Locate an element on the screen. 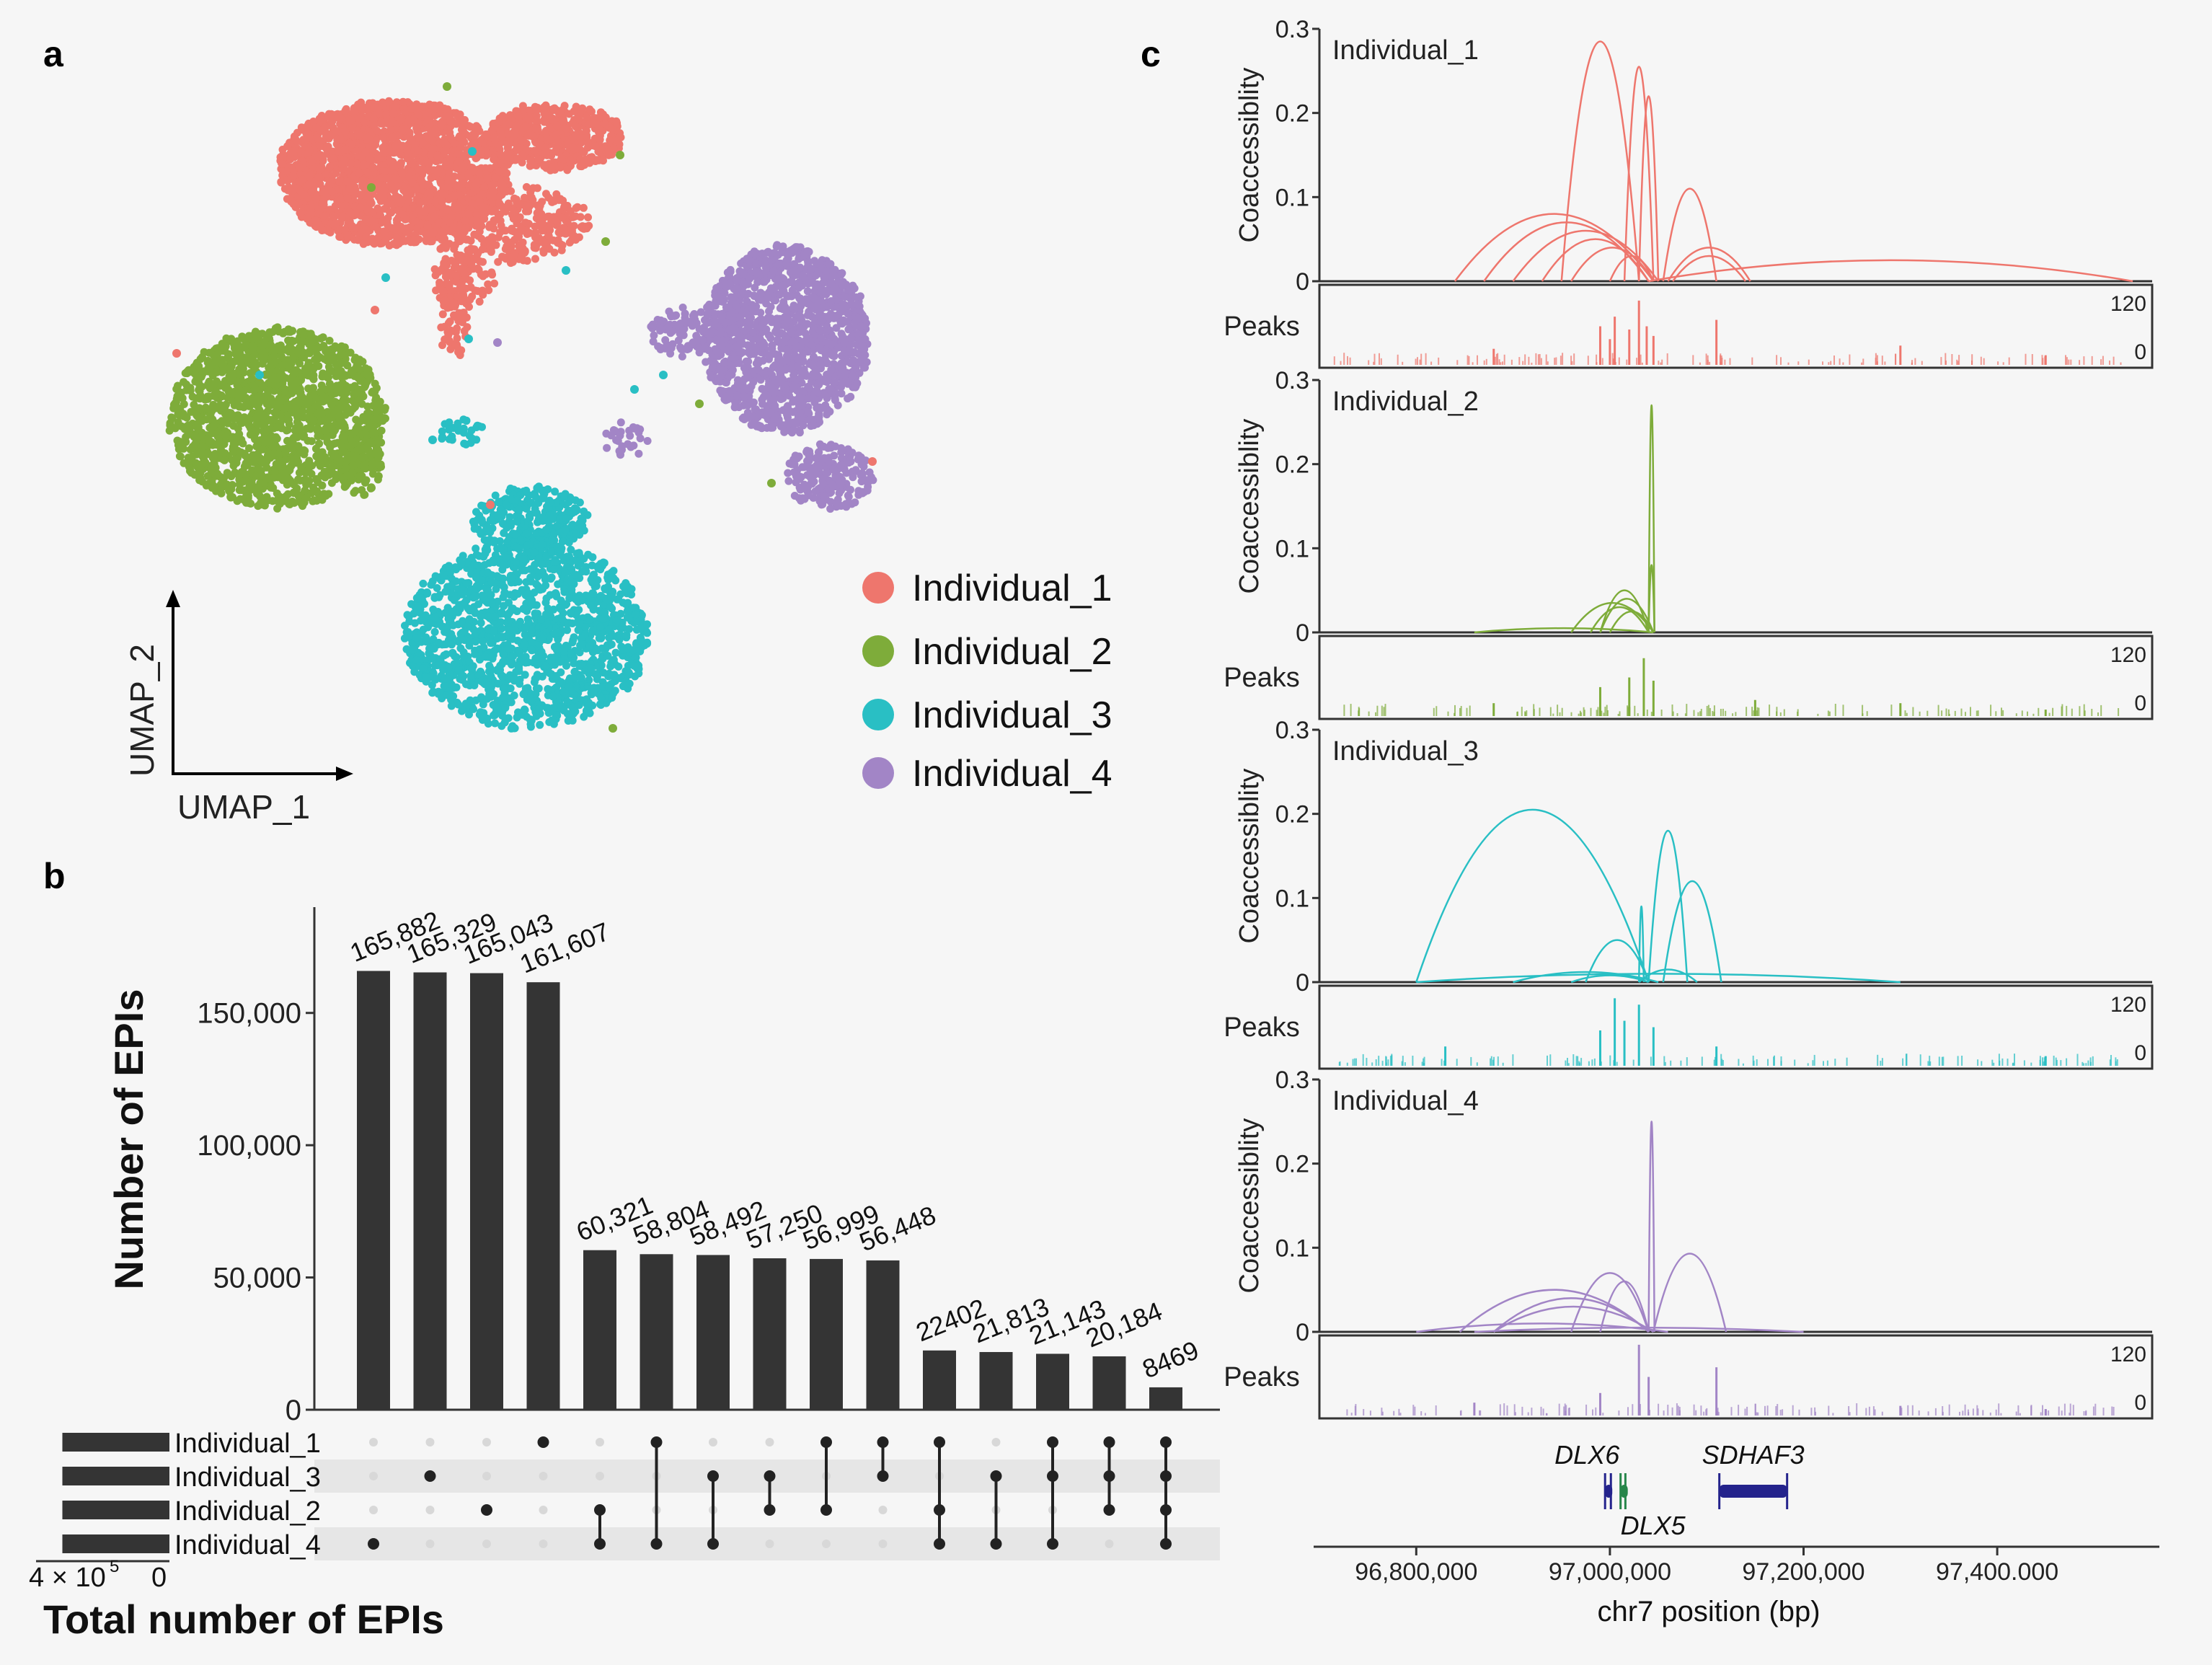 The height and width of the screenshot is (1665, 2212). umap-scatter is located at coordinates (521, 407).